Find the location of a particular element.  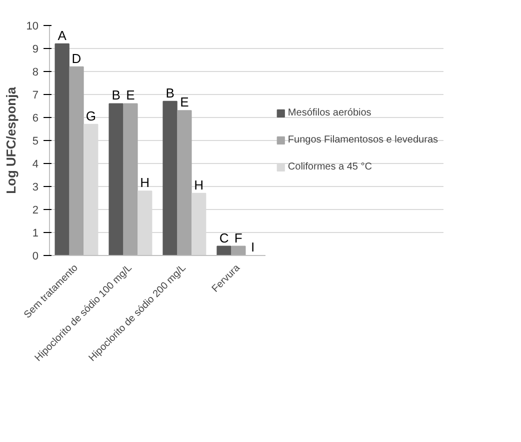

y-tick-label: 5 is located at coordinates (35, 142).